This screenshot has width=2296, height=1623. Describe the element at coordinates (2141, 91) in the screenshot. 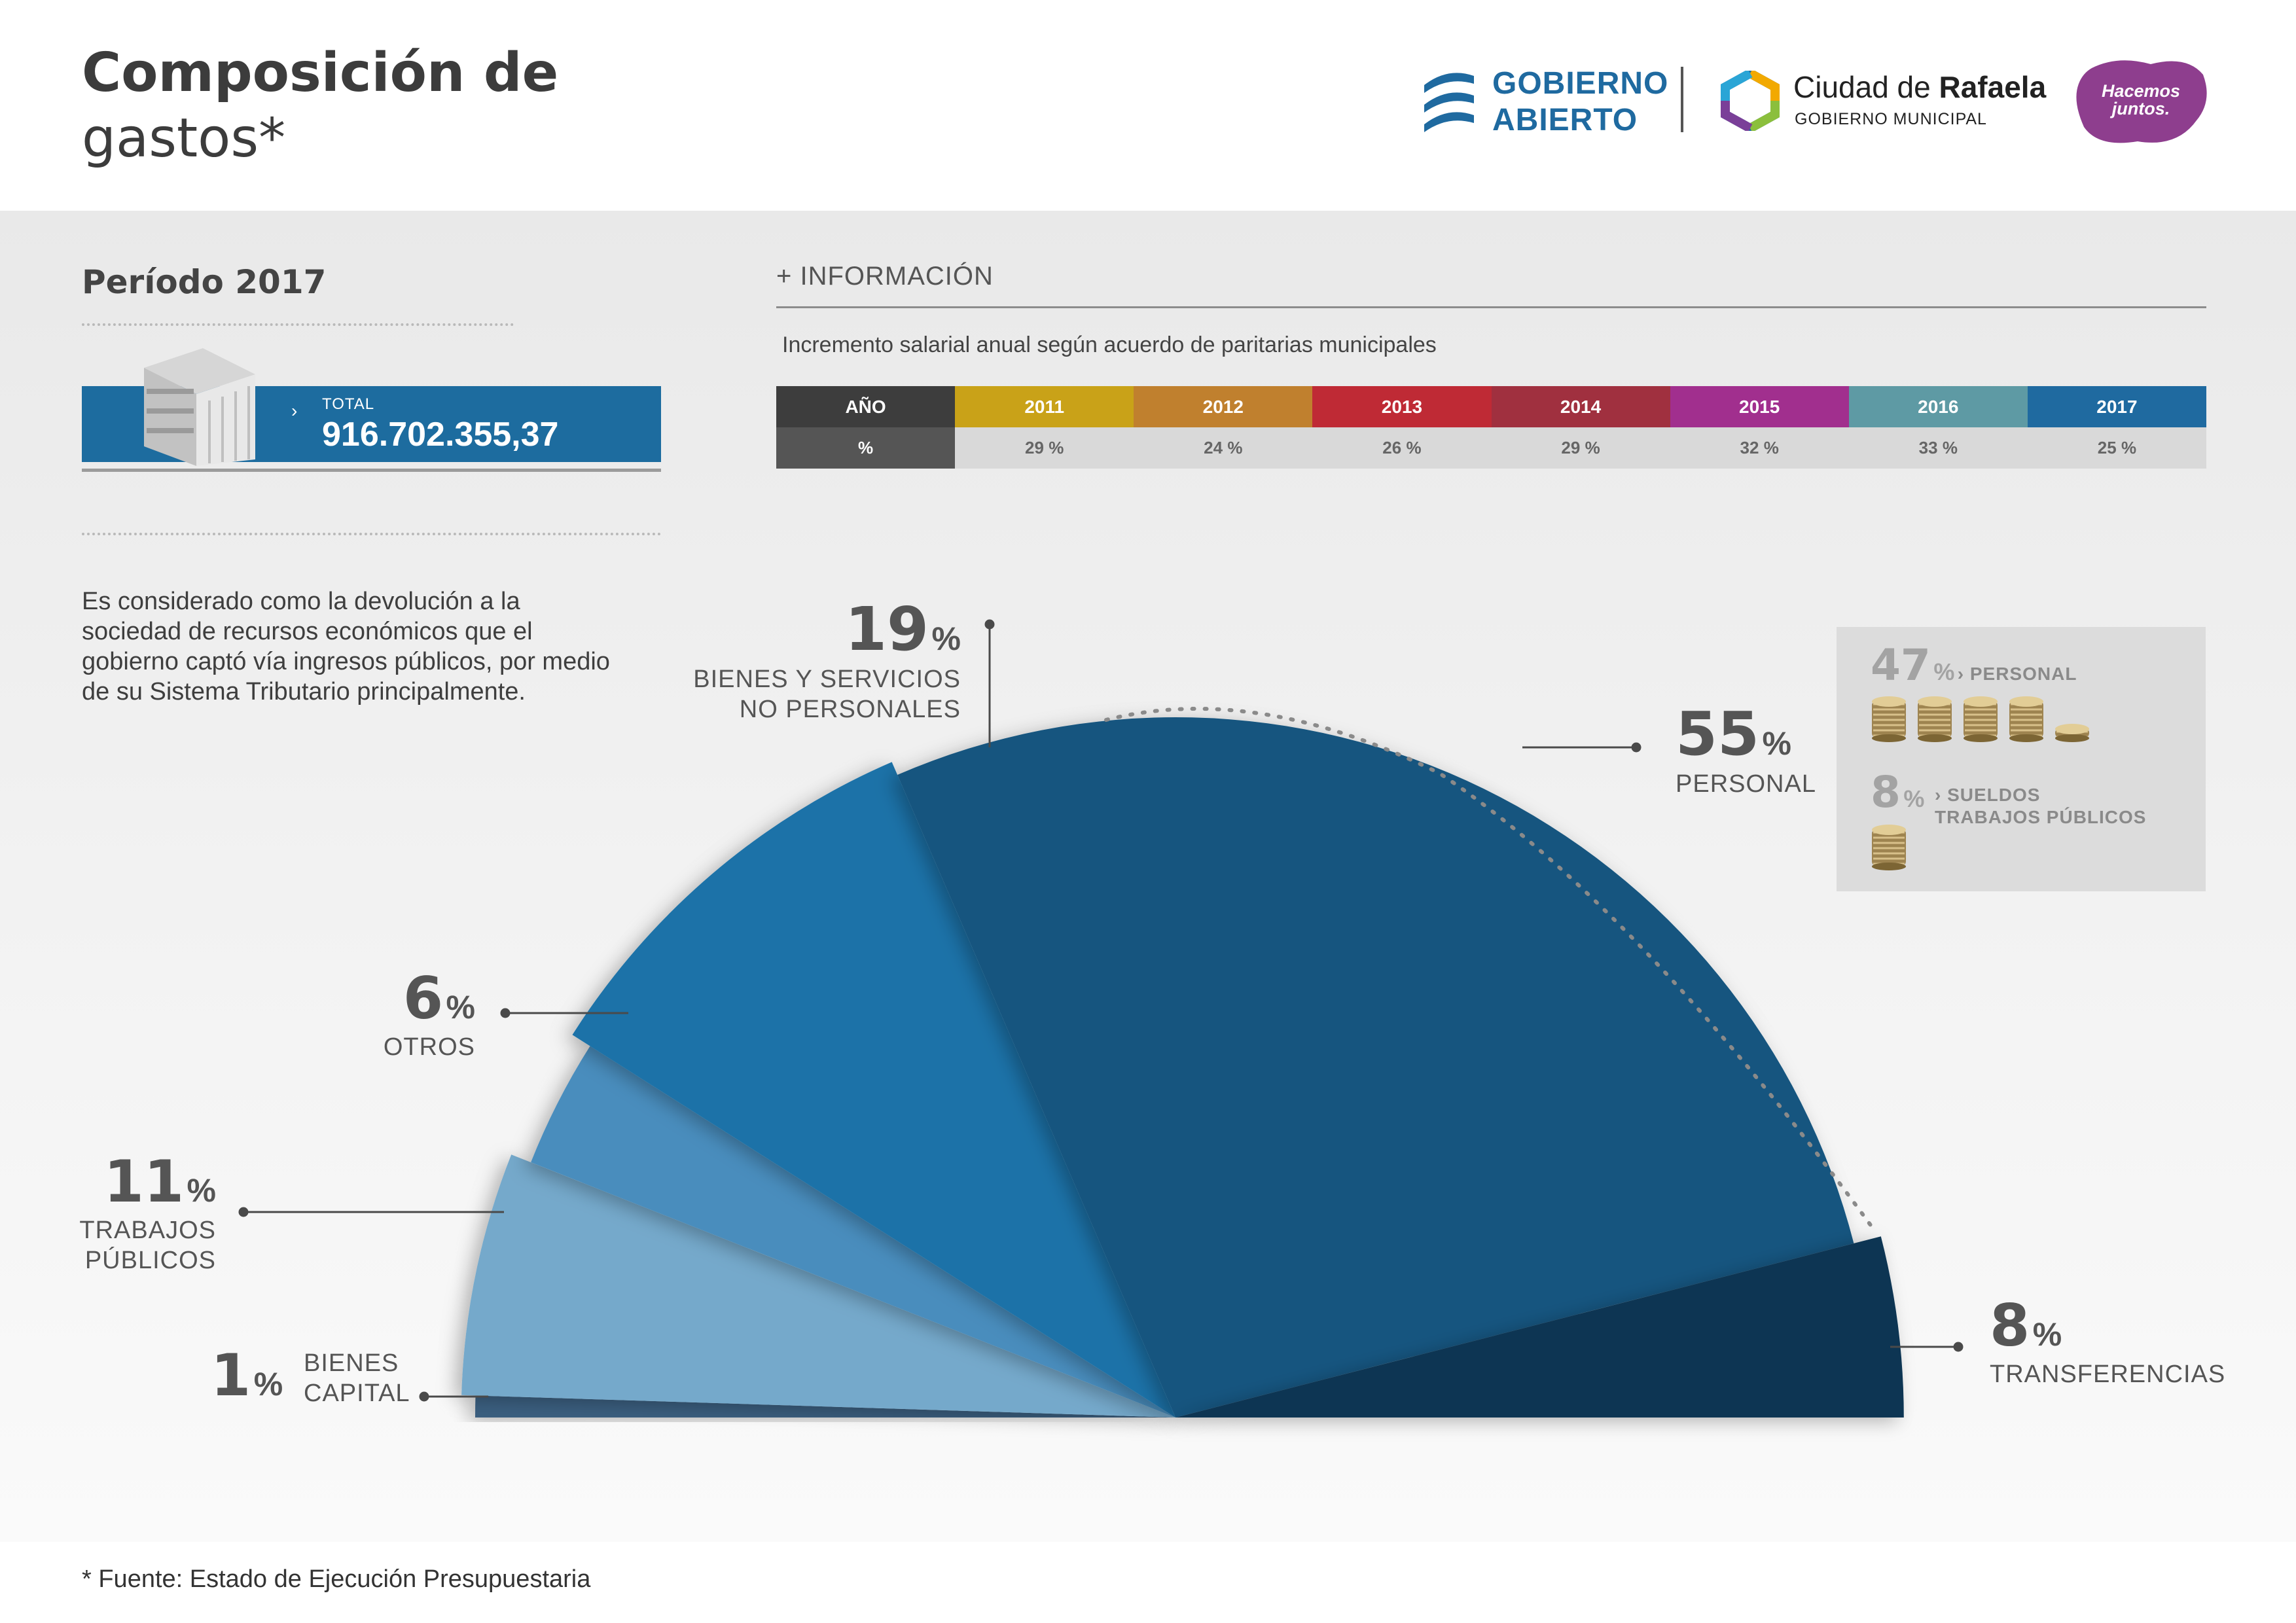

I see `hacemos-line-1: Hacemos` at that location.